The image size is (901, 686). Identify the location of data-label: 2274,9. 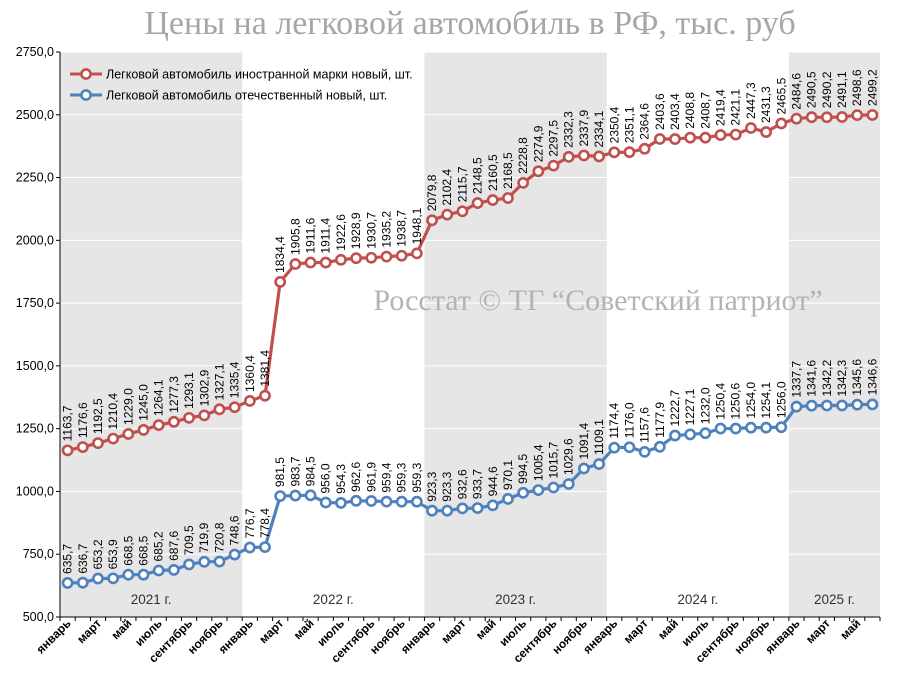
(538, 143).